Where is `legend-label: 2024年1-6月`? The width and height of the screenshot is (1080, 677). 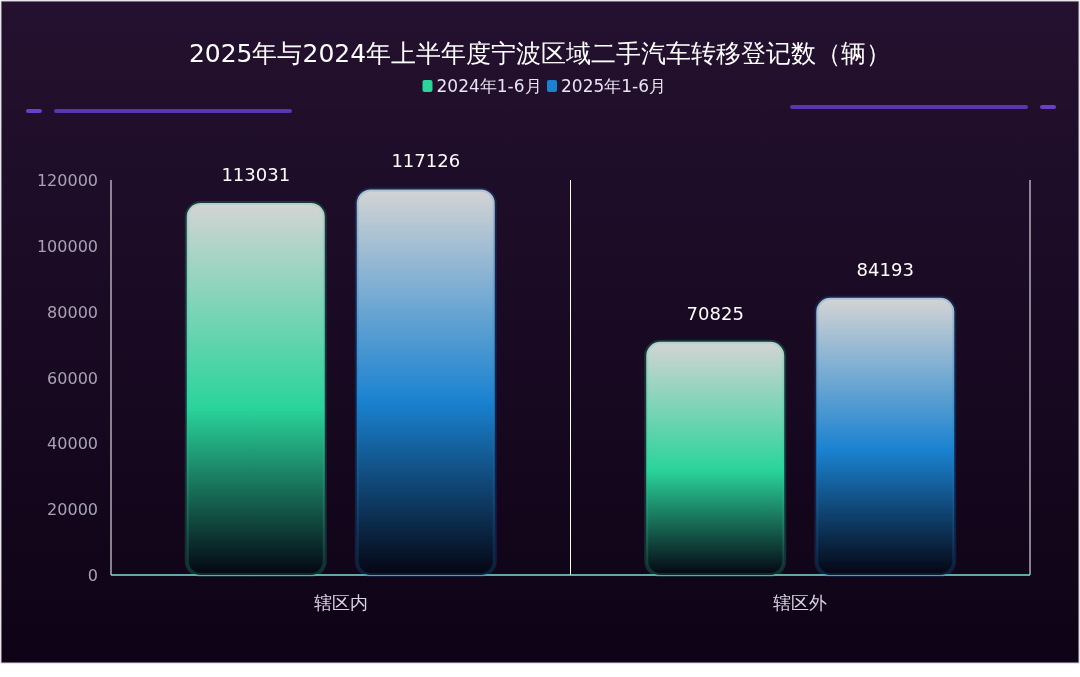 legend-label: 2024年1-6月 is located at coordinates (489, 86).